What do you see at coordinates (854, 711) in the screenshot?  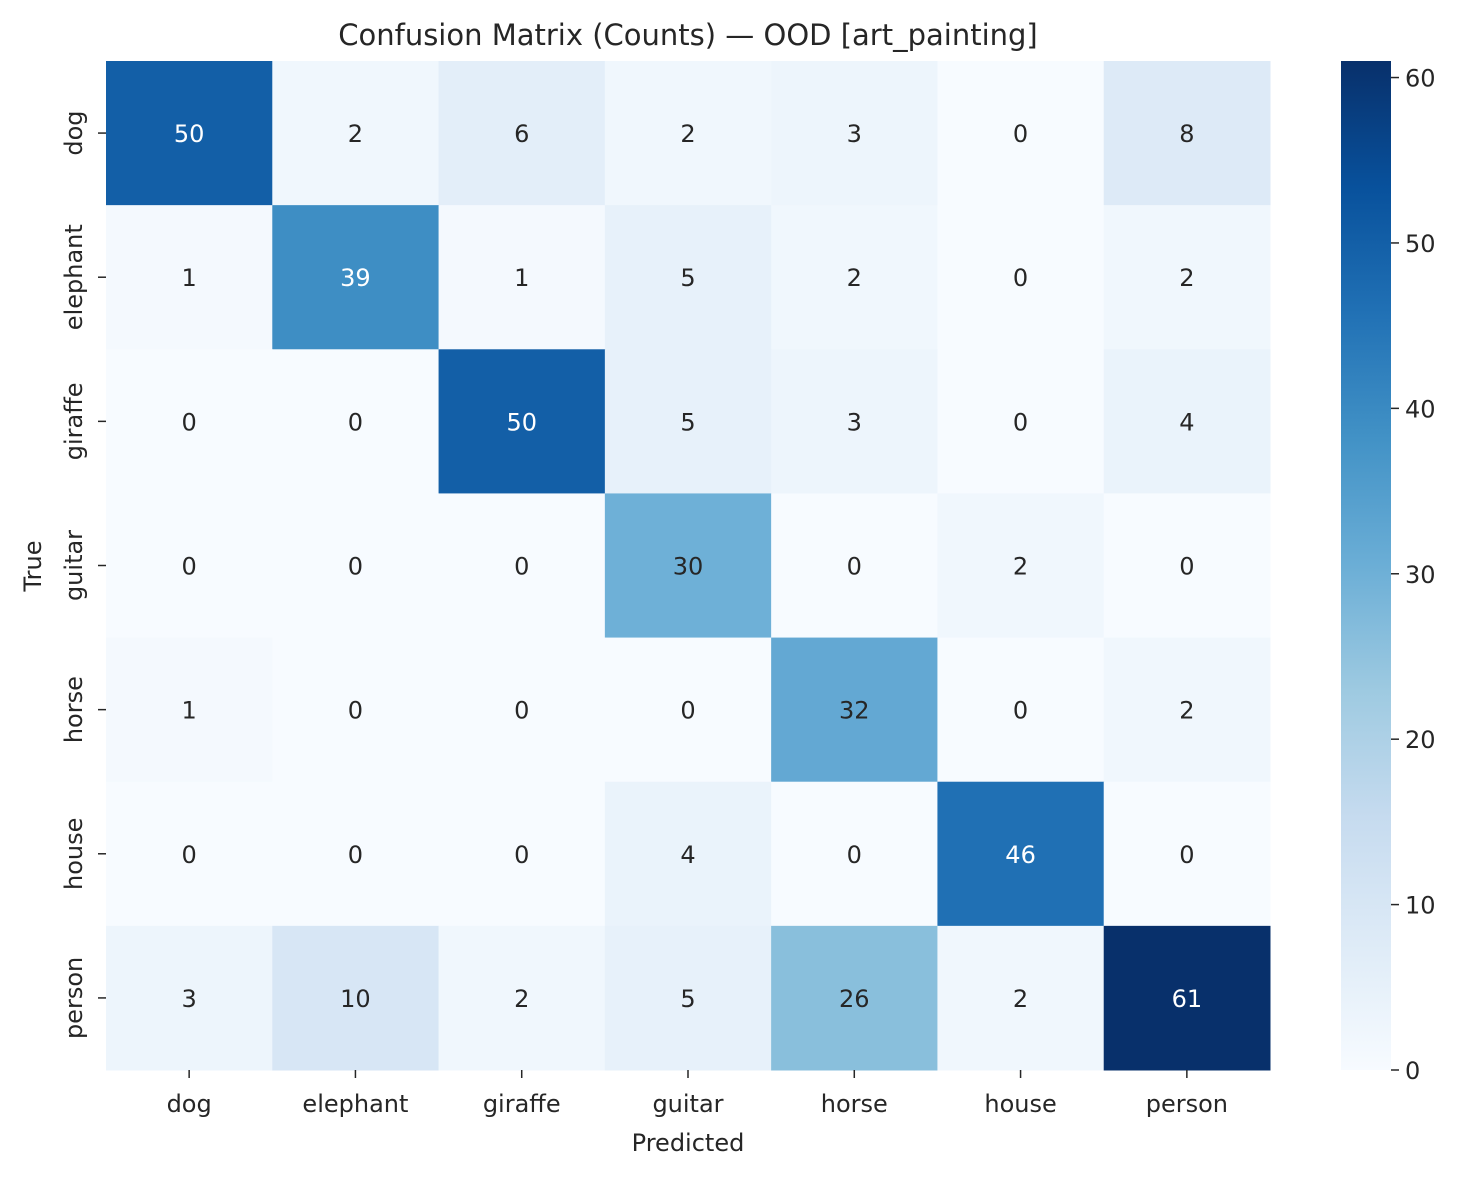 I see `cell-value-label: 32` at bounding box center [854, 711].